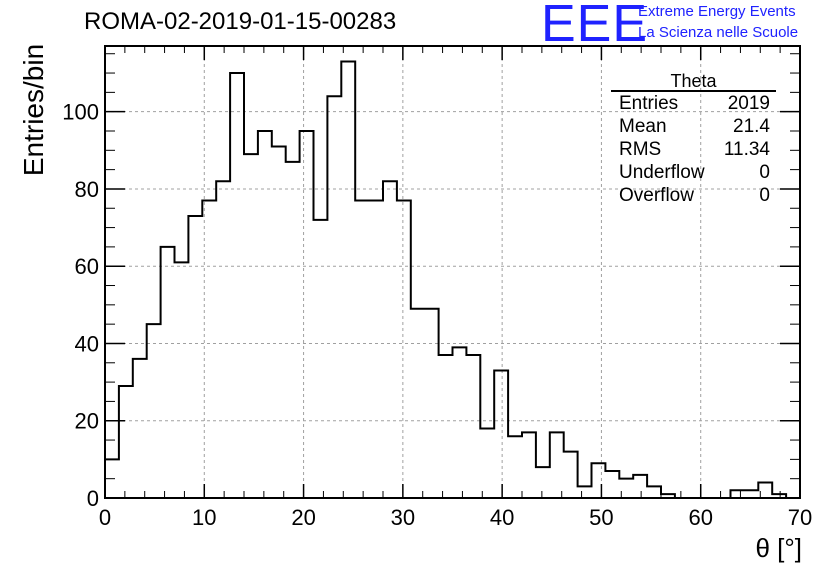  I want to click on stats-value: 2019, so click(748, 103).